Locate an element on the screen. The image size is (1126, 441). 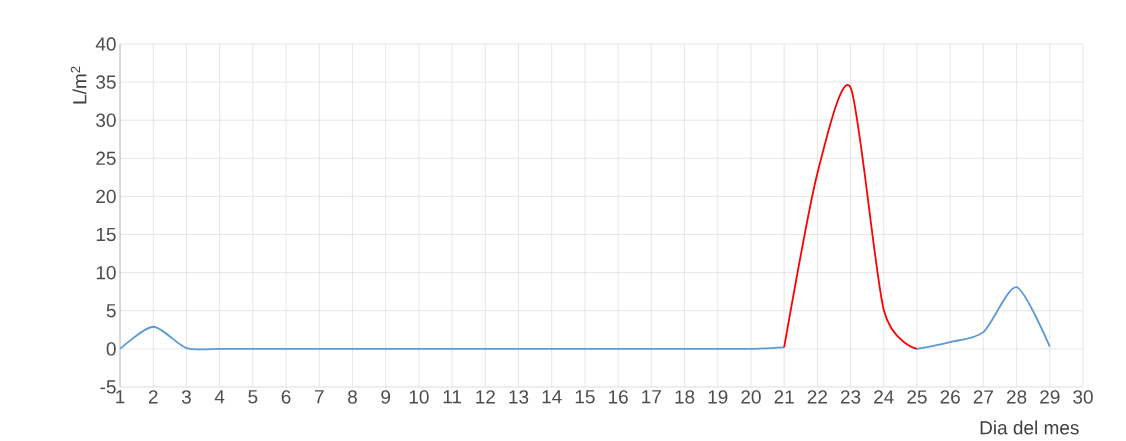
x-tick-label: 1 is located at coordinates (120, 397).